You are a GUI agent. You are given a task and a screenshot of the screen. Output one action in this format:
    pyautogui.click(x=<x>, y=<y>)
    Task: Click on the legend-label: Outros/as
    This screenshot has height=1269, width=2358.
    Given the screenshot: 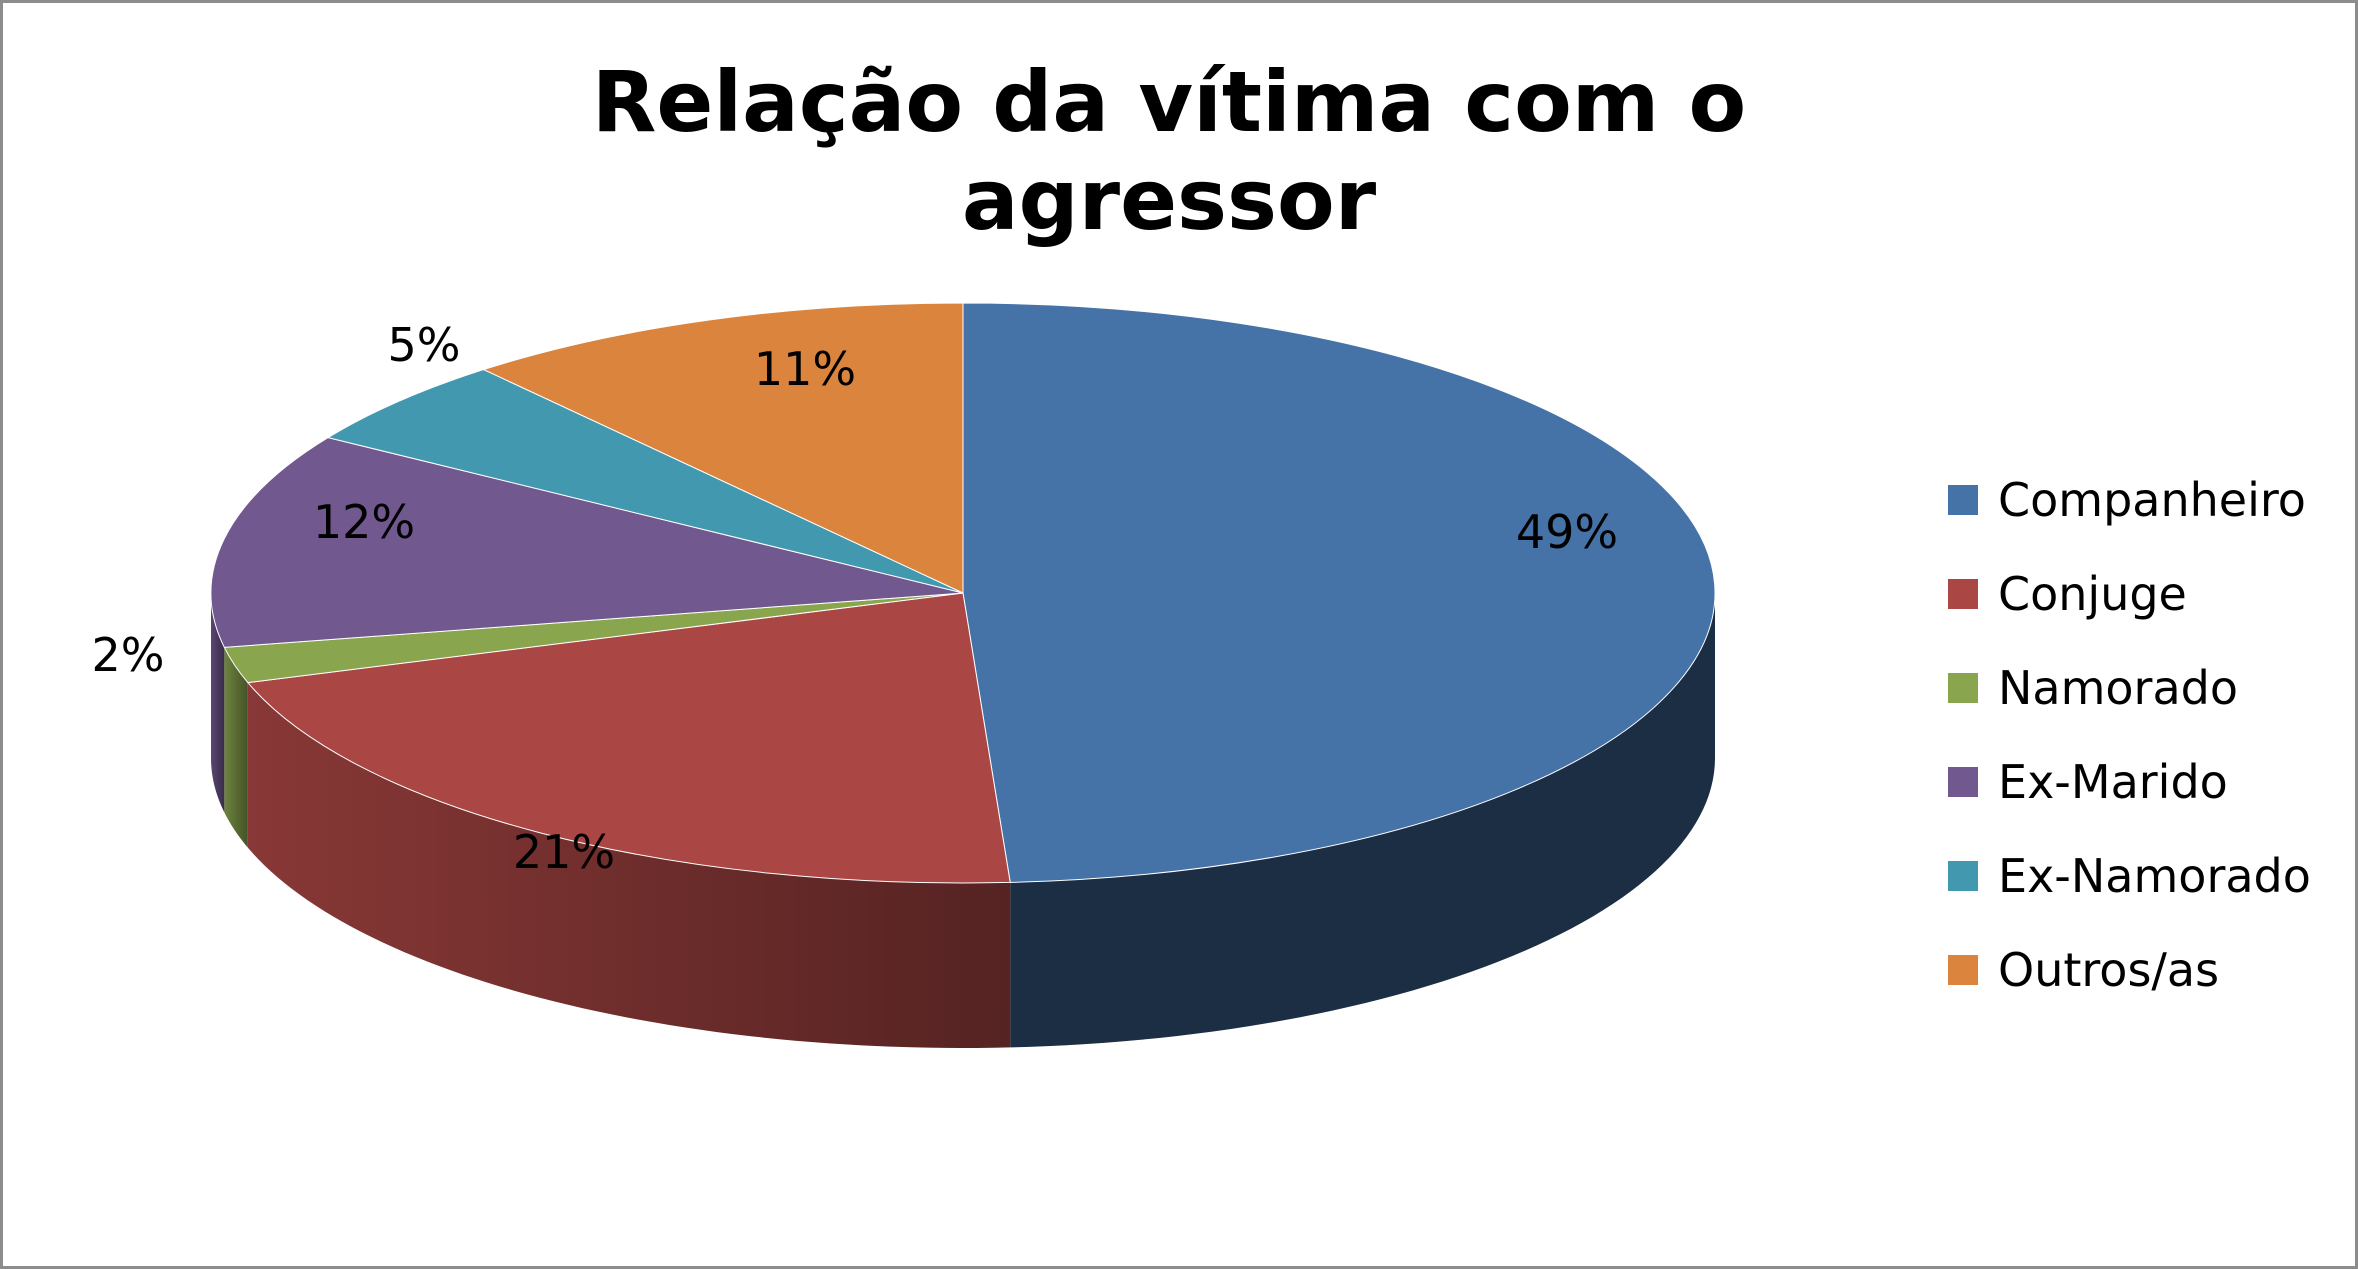 What is the action you would take?
    pyautogui.click(x=2109, y=970)
    